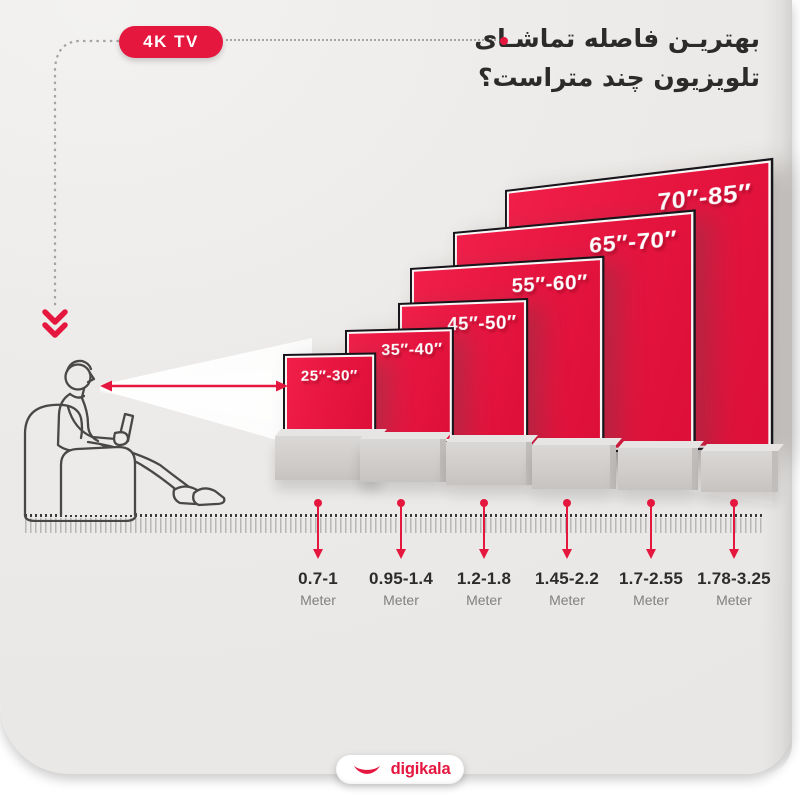 The height and width of the screenshot is (800, 800). Describe the element at coordinates (83, 393) in the screenshot. I see `viewer-neck` at that location.